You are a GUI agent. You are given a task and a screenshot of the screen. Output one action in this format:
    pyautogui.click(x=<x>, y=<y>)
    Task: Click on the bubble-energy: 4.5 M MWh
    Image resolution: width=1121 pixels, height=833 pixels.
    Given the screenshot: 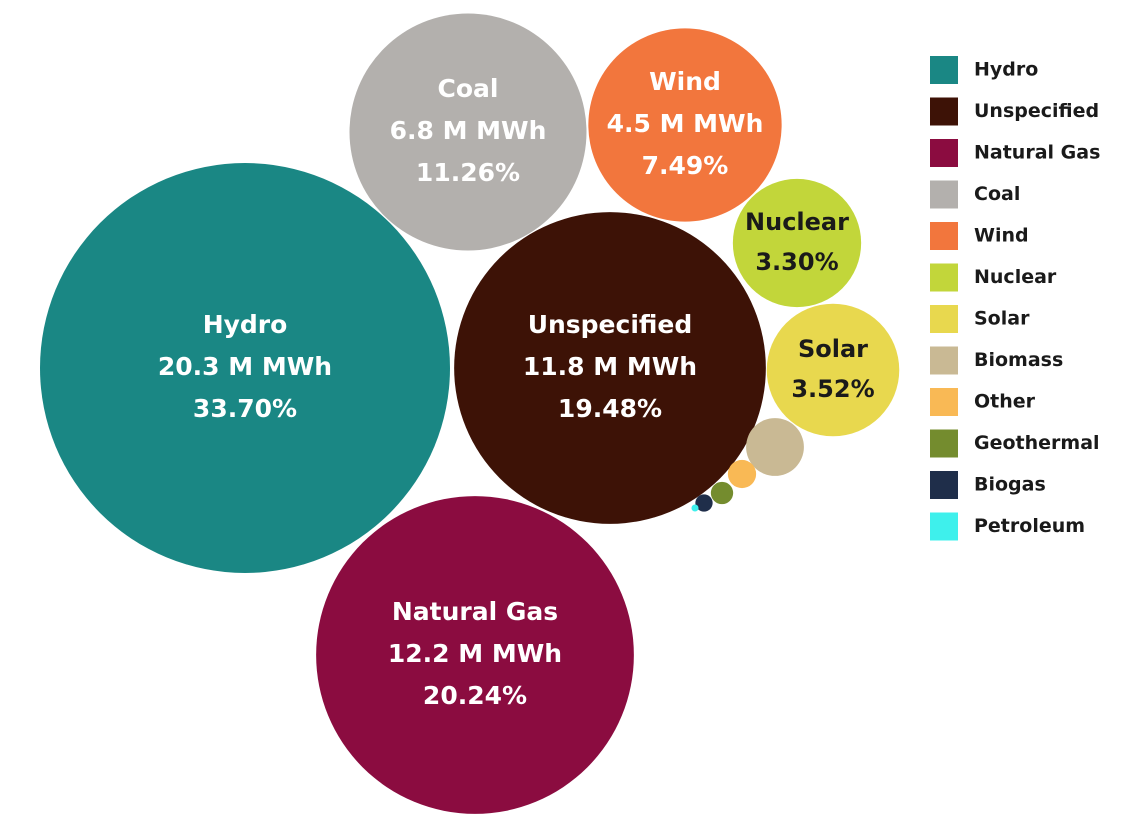 What is the action you would take?
    pyautogui.click(x=685, y=123)
    